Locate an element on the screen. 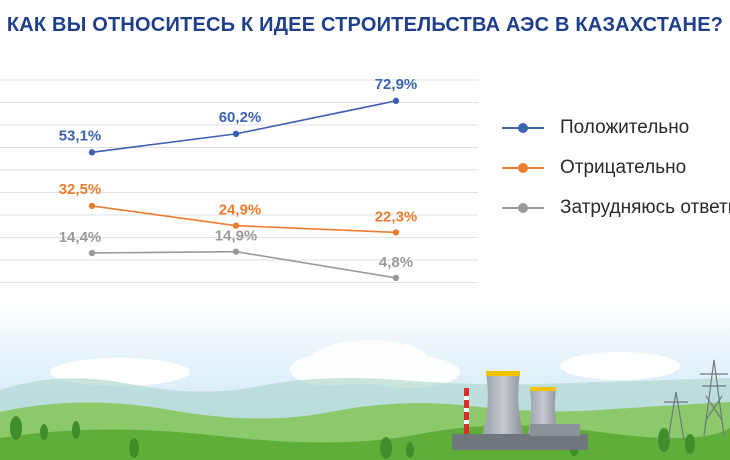  legend-item-positive: Положительно is located at coordinates (616, 128).